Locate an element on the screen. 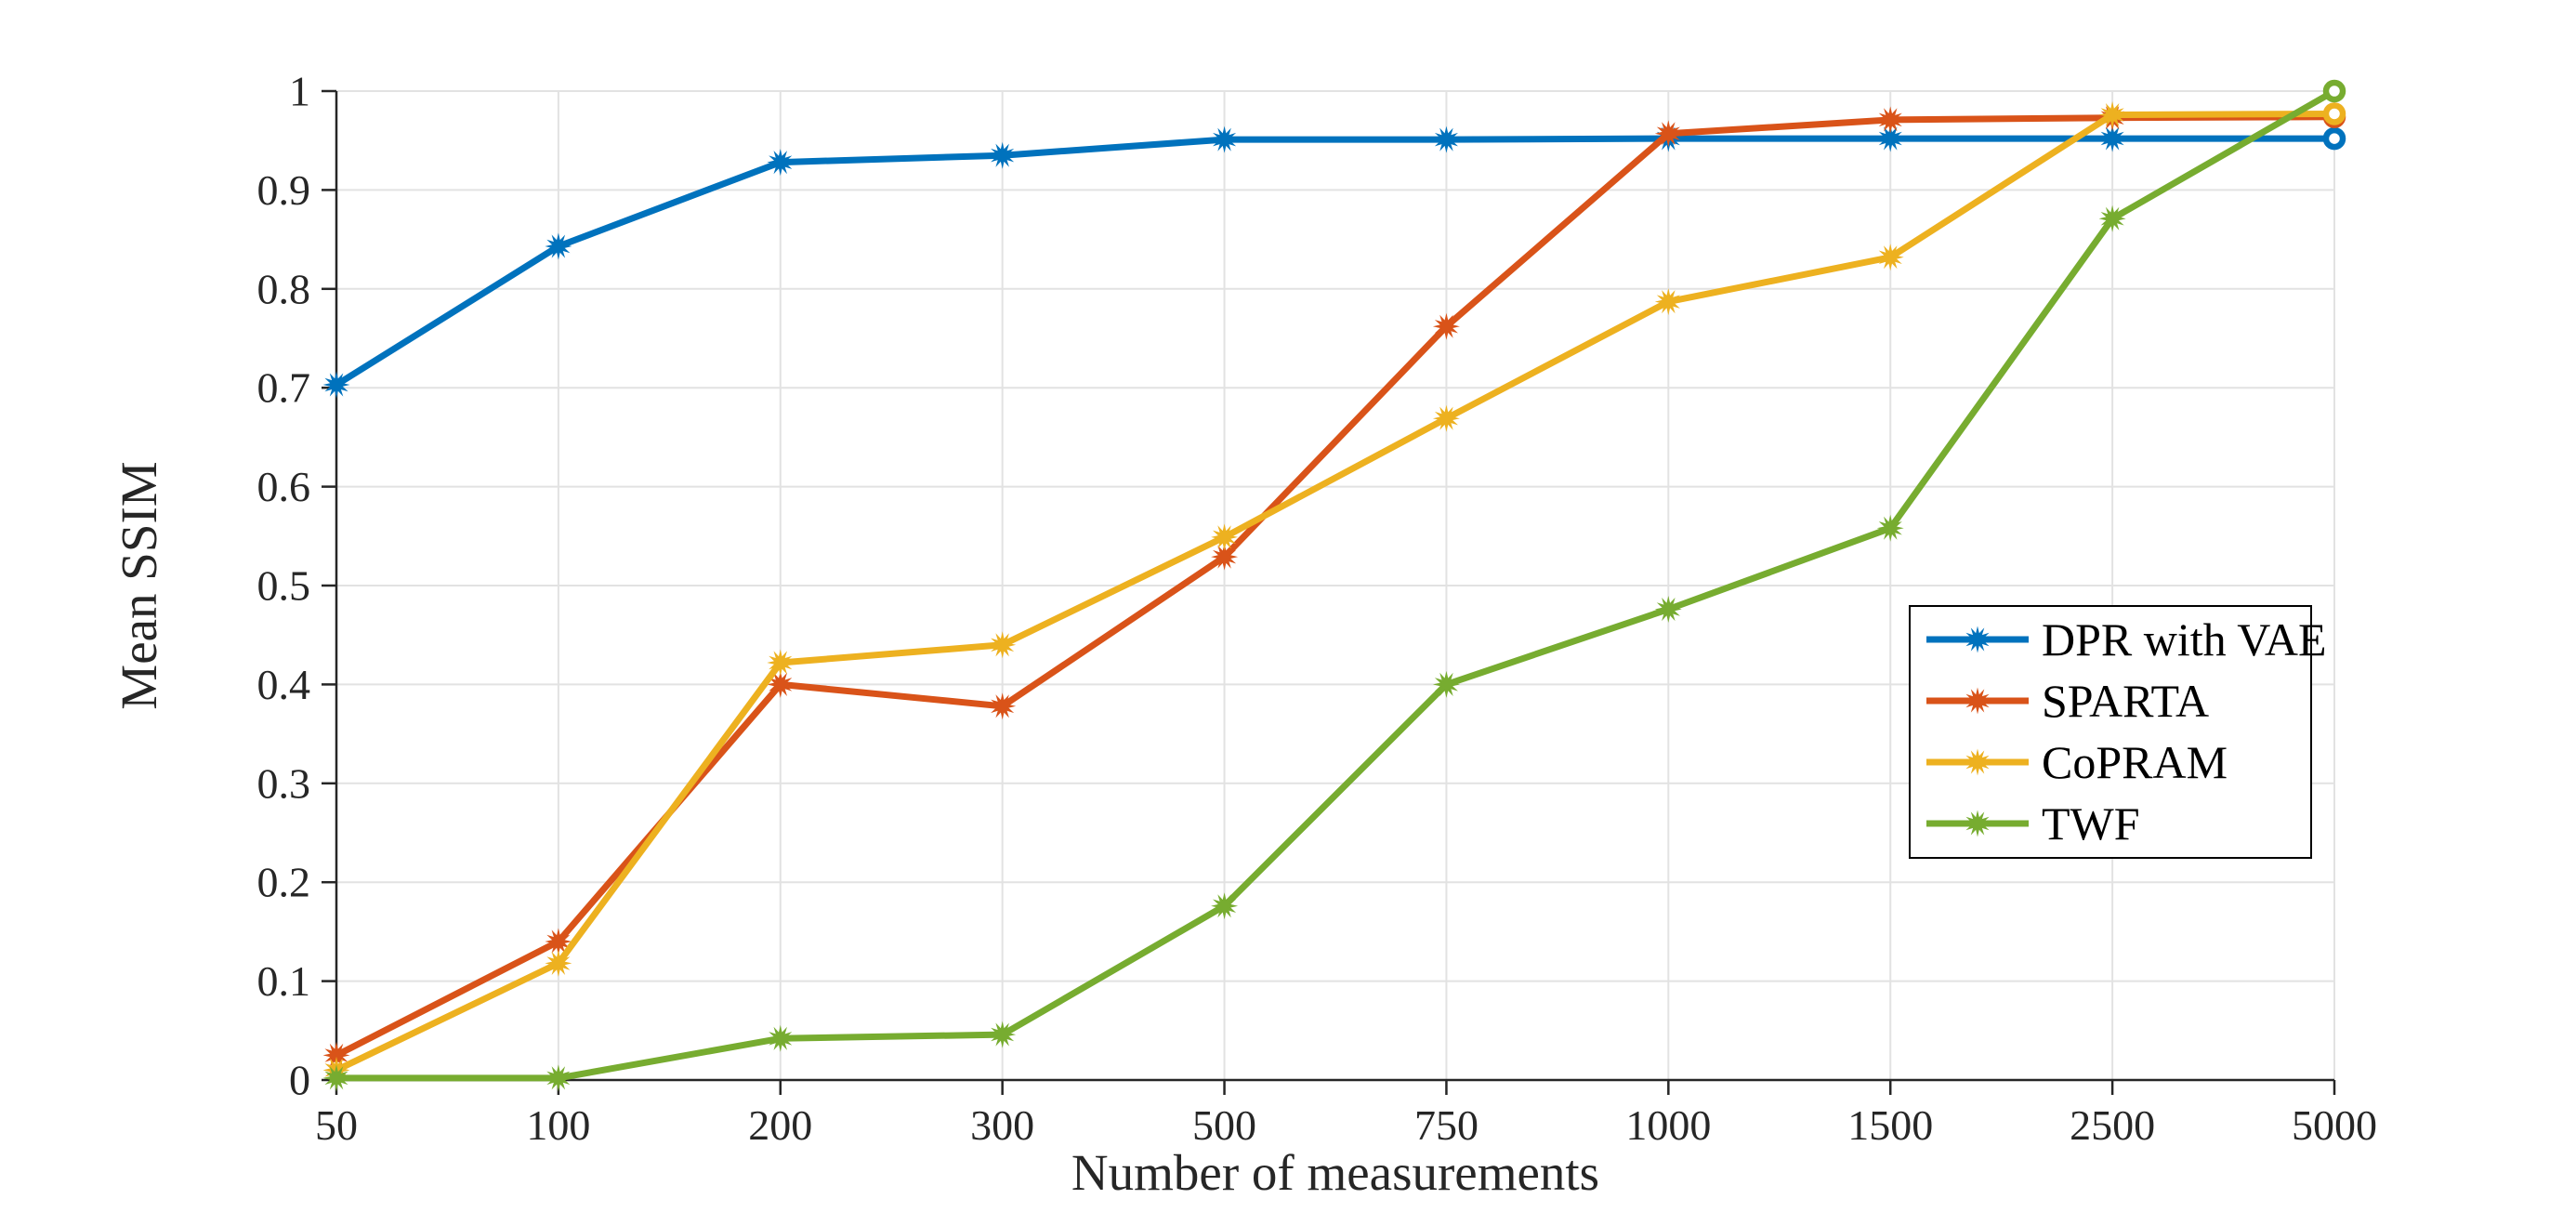 This screenshot has width=2576, height=1212. y-tick-label: 0.4 is located at coordinates (284, 684).